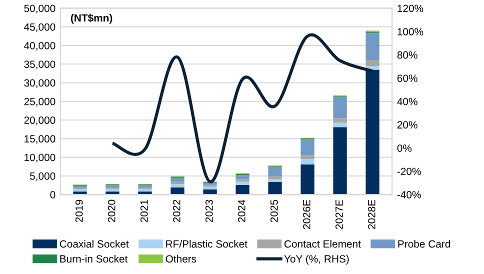 The width and height of the screenshot is (484, 274). What do you see at coordinates (424, 244) in the screenshot?
I see `legend-label: Probe Card` at bounding box center [424, 244].